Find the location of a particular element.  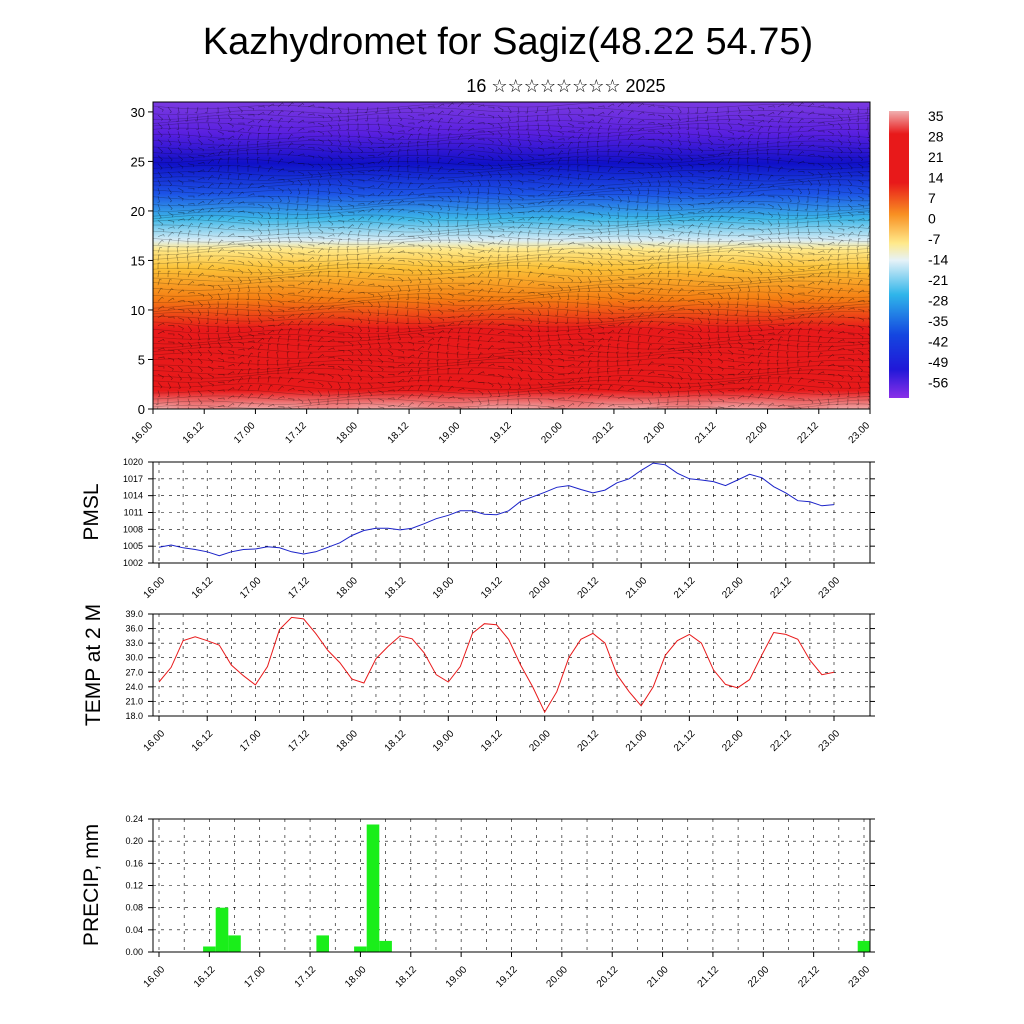

y-tick-label: 1002 is located at coordinates (133, 563).